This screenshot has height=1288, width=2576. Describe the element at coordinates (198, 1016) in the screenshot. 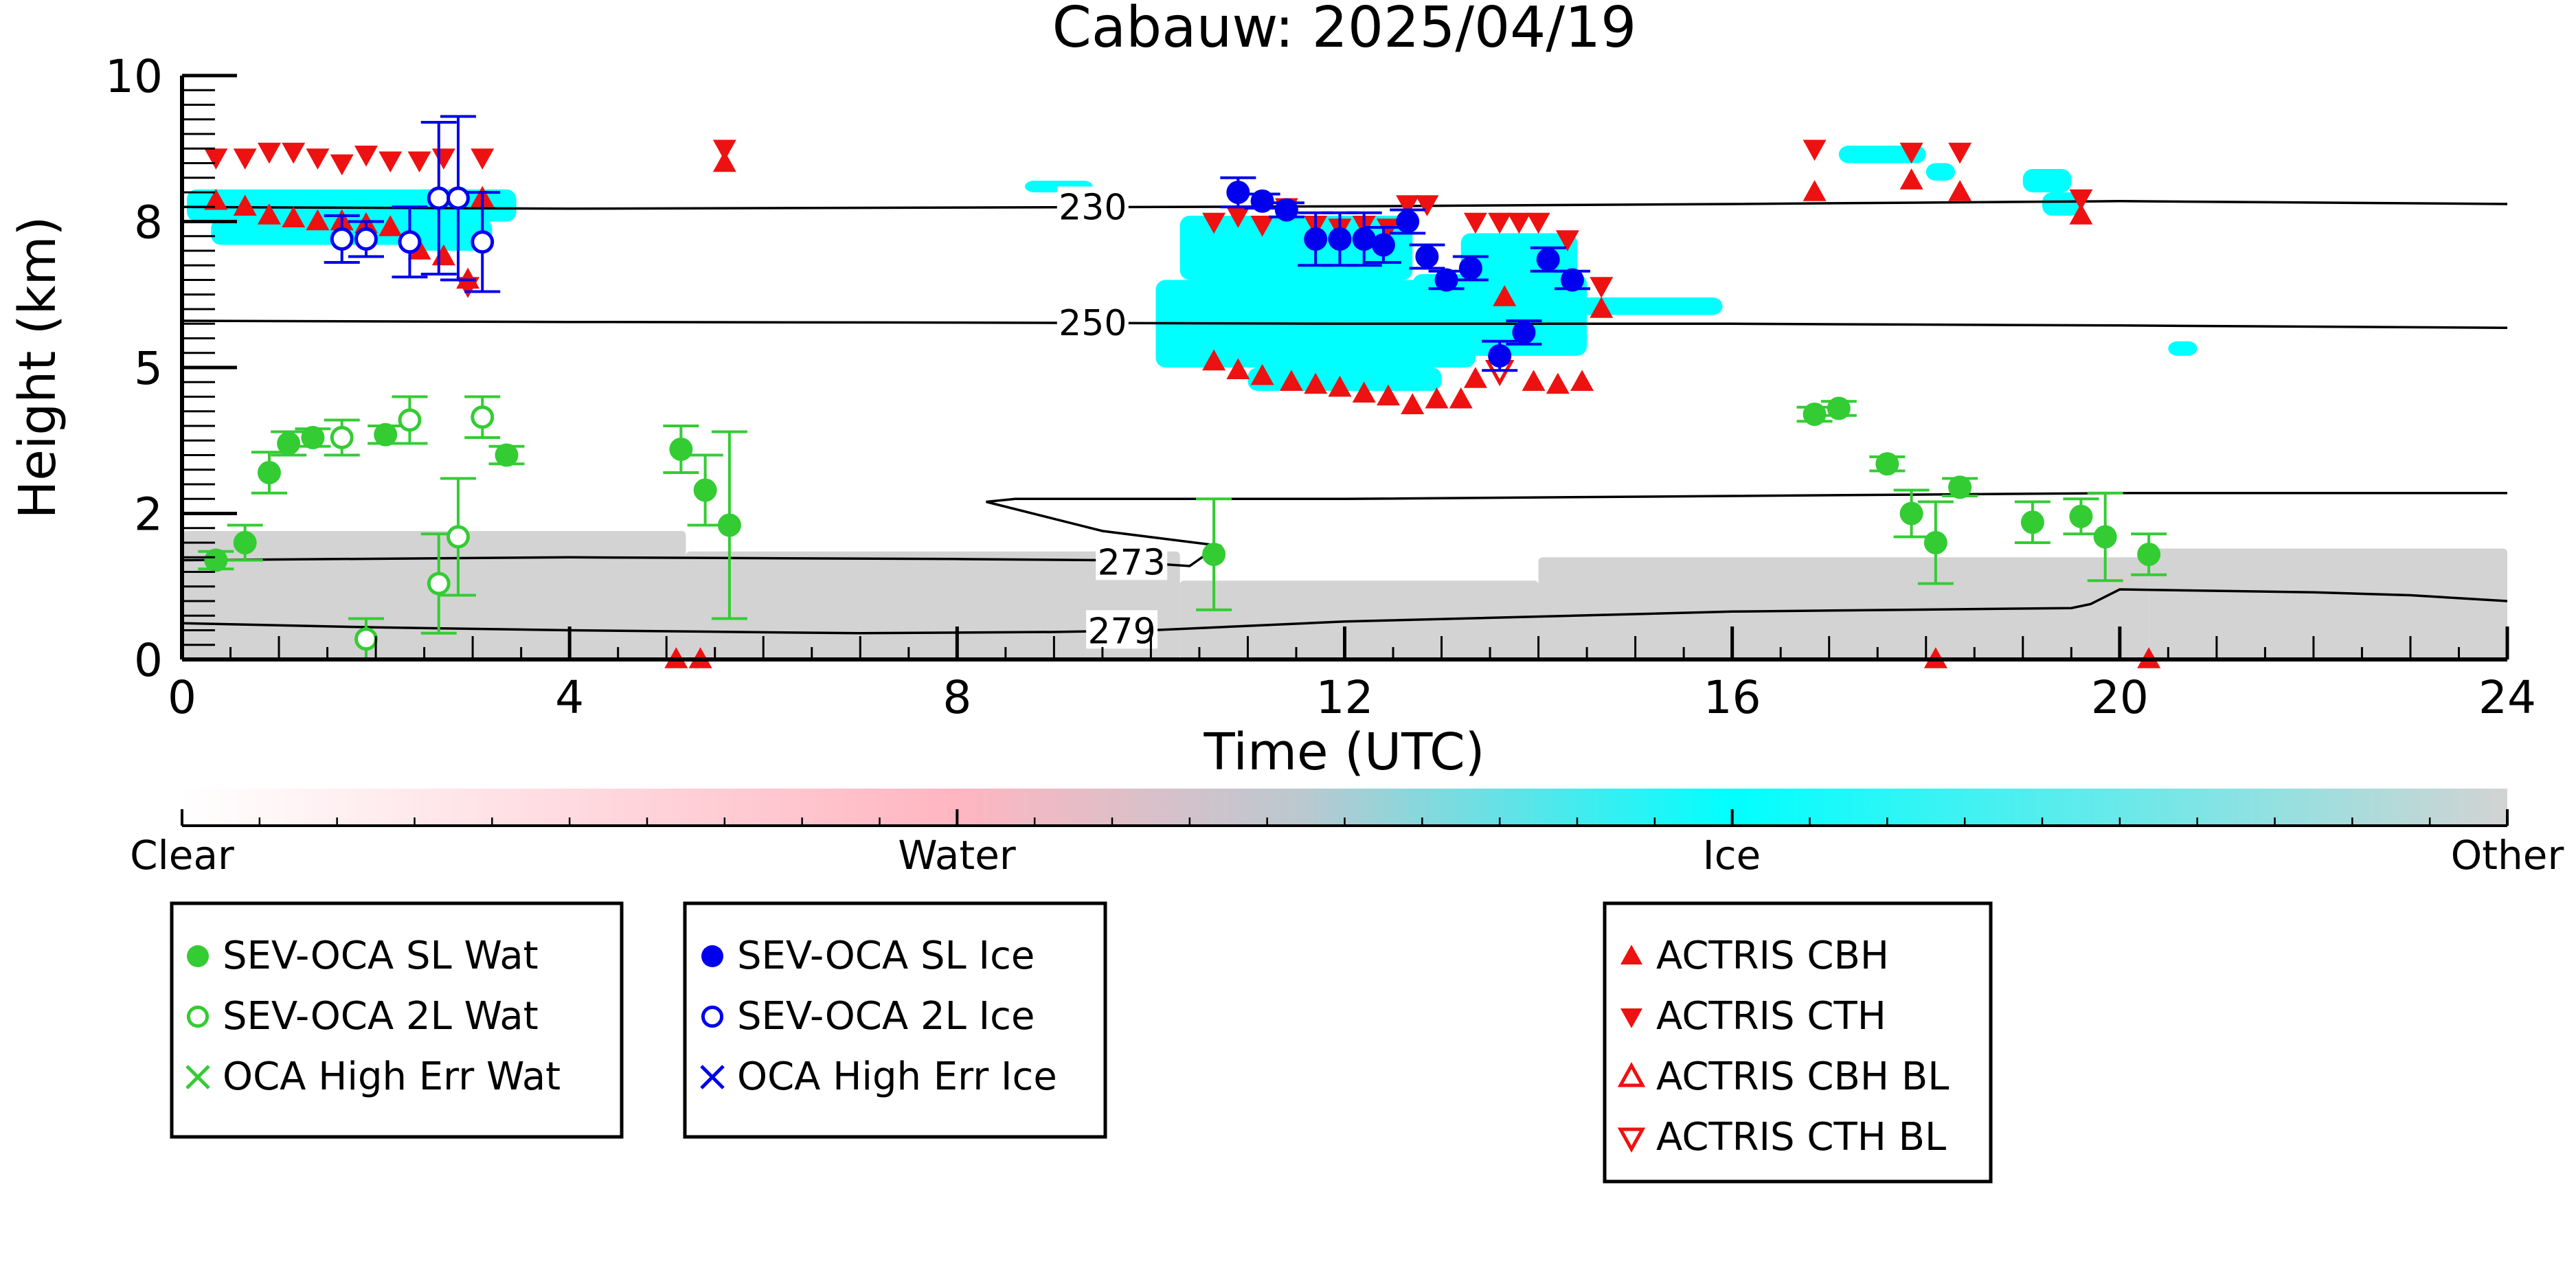

I see `legend-marker-sev-oca-2l-wat` at that location.